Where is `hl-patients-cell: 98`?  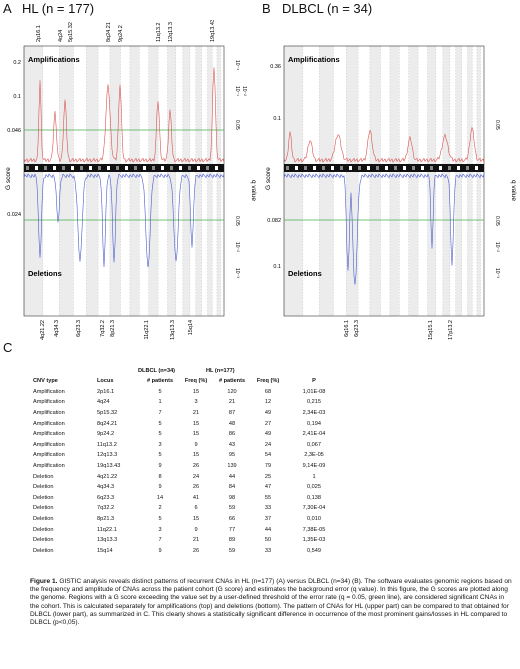 hl-patients-cell: 98 is located at coordinates (232, 497).